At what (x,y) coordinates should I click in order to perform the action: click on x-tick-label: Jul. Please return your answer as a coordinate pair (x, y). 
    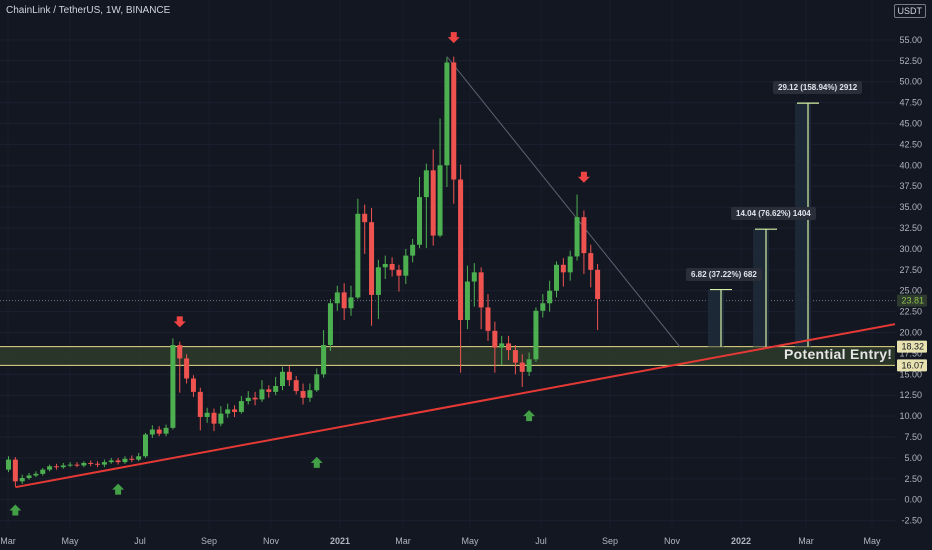
    Looking at the image, I should click on (140, 541).